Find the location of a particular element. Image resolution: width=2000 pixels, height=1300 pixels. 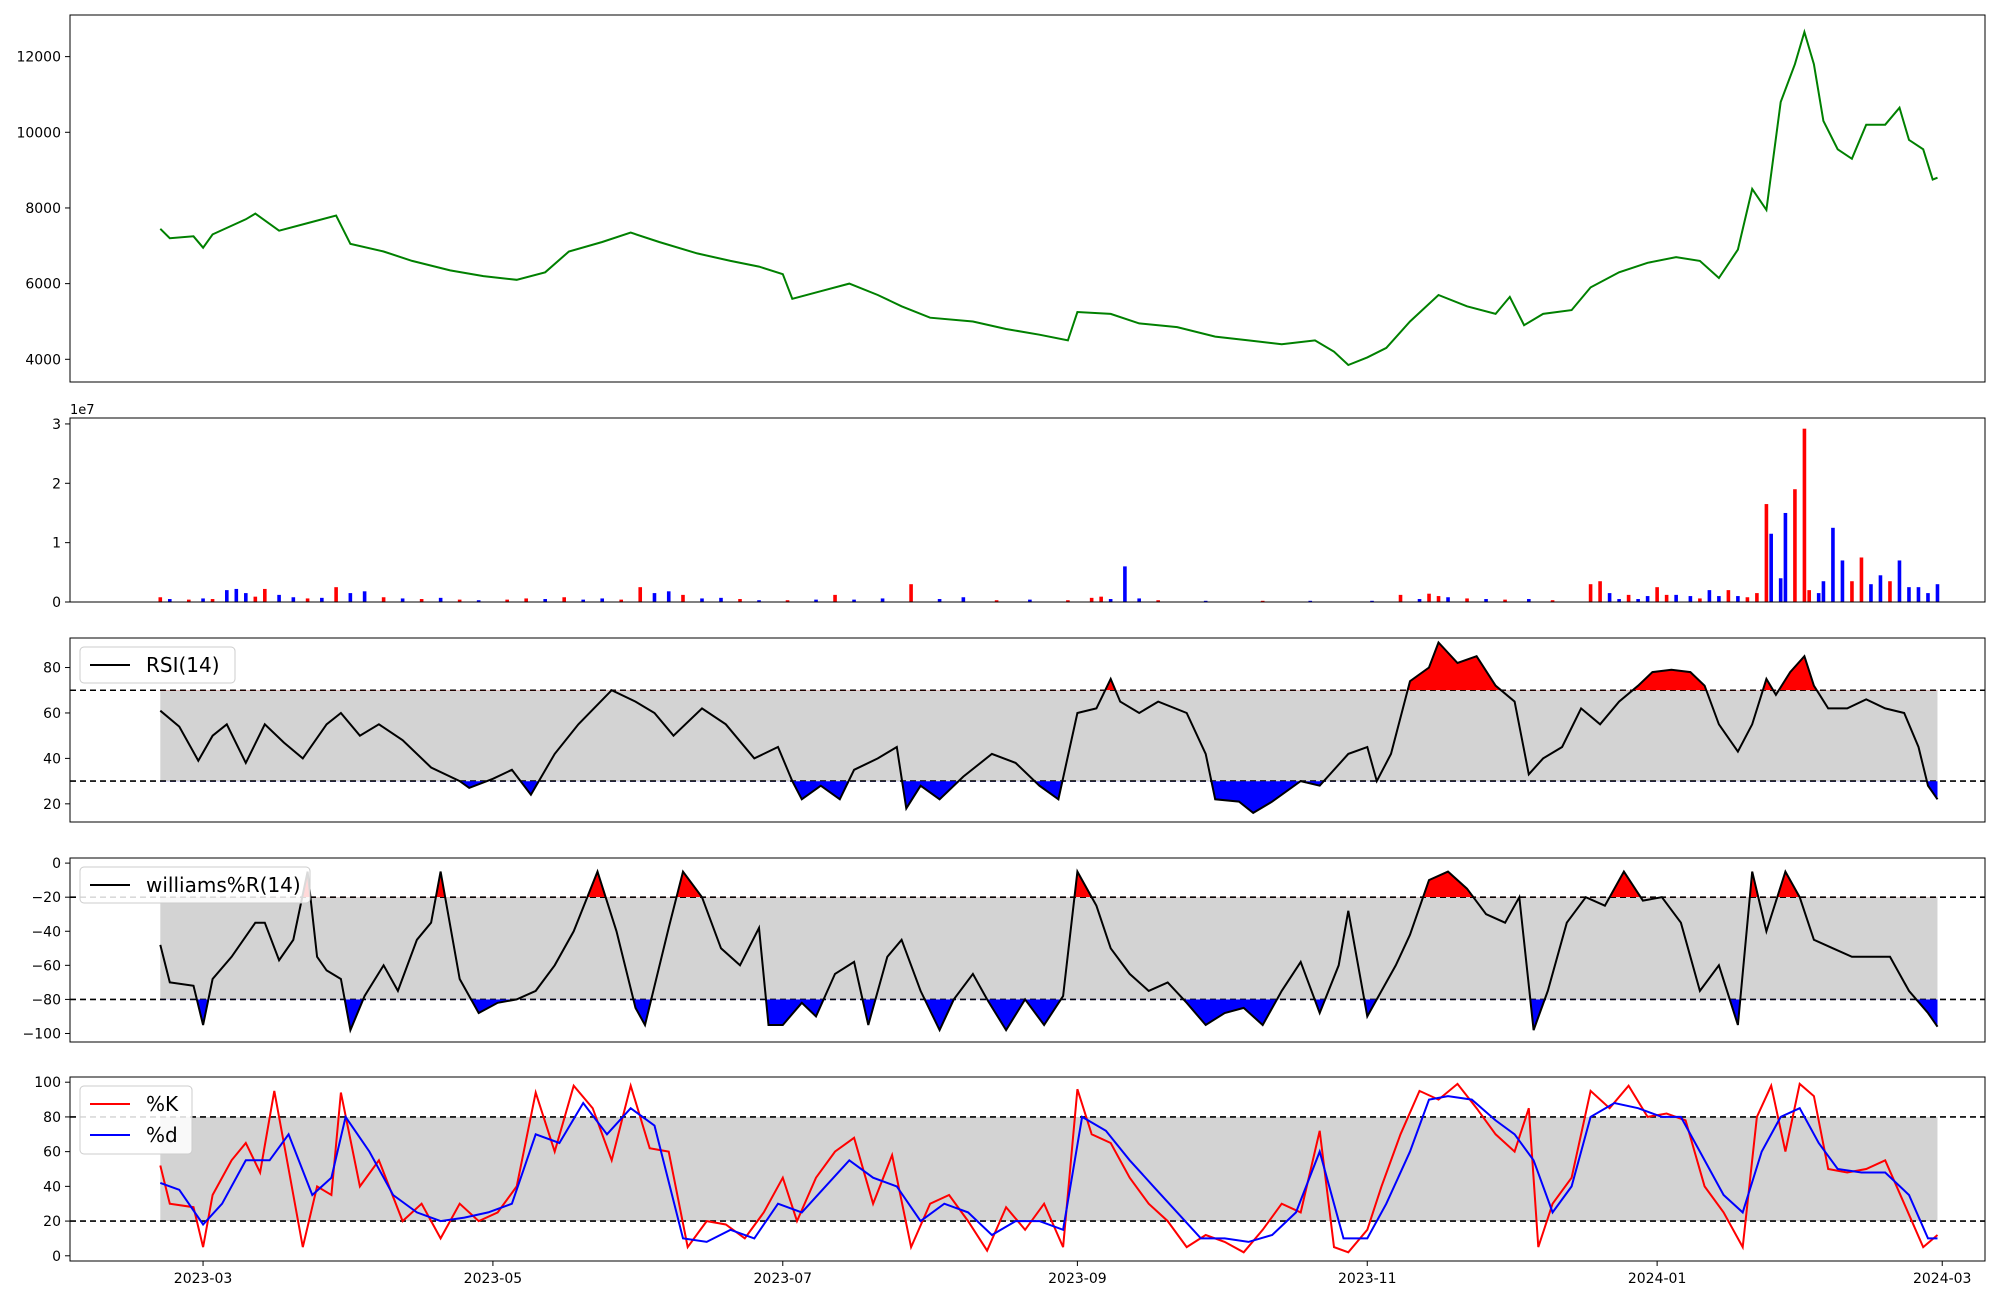

x-tick-label-5: 2024-01 is located at coordinates (1657, 1279).